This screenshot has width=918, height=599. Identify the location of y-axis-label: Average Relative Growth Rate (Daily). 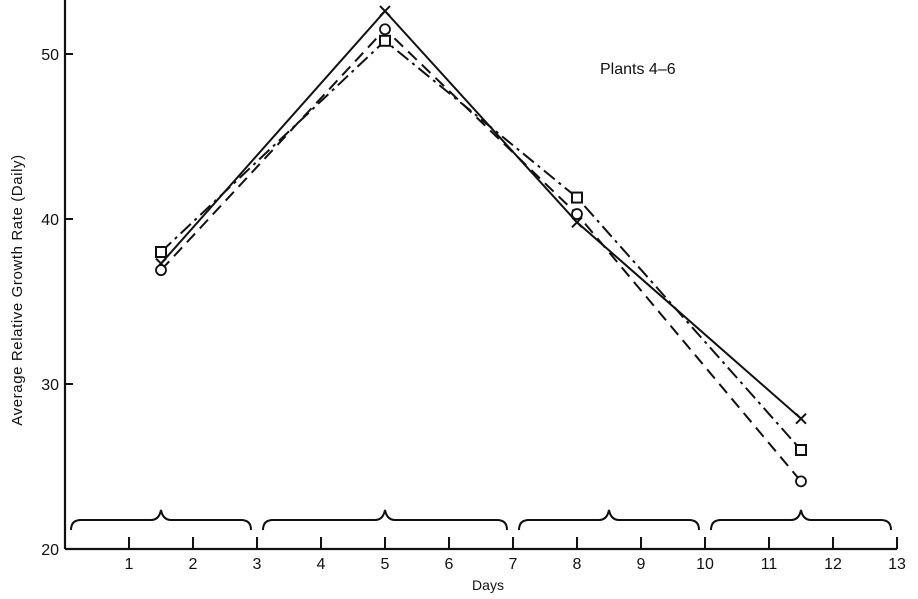
(17, 289).